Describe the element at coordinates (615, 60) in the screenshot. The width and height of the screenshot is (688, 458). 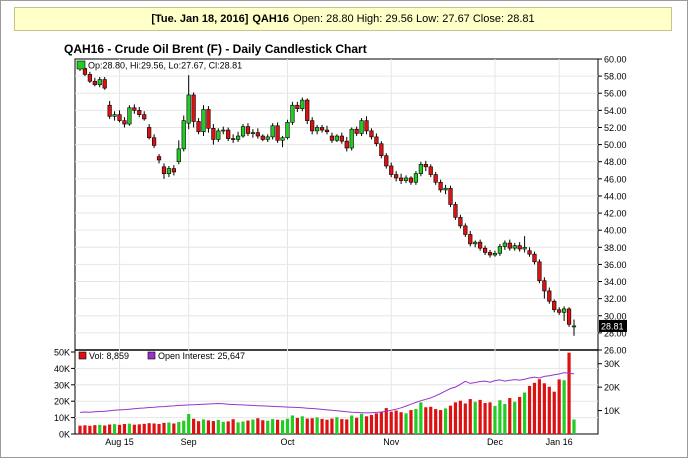
I see `price-tick-label: 60.00` at that location.